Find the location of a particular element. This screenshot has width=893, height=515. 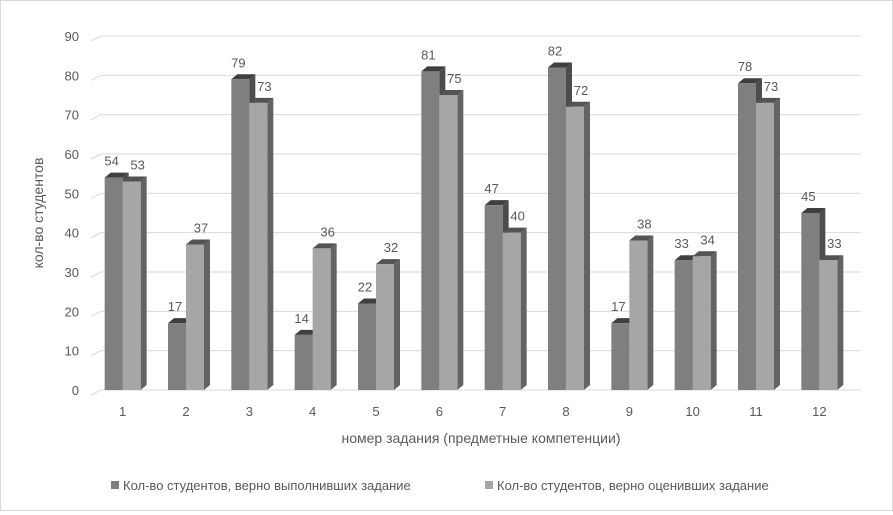

data-label: 75 is located at coordinates (454, 78).